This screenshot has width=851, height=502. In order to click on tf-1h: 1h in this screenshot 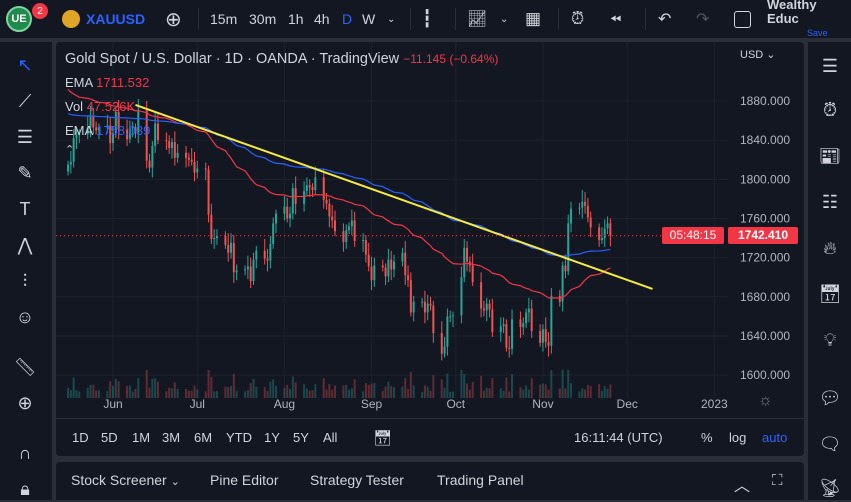, I will do `click(296, 19)`.